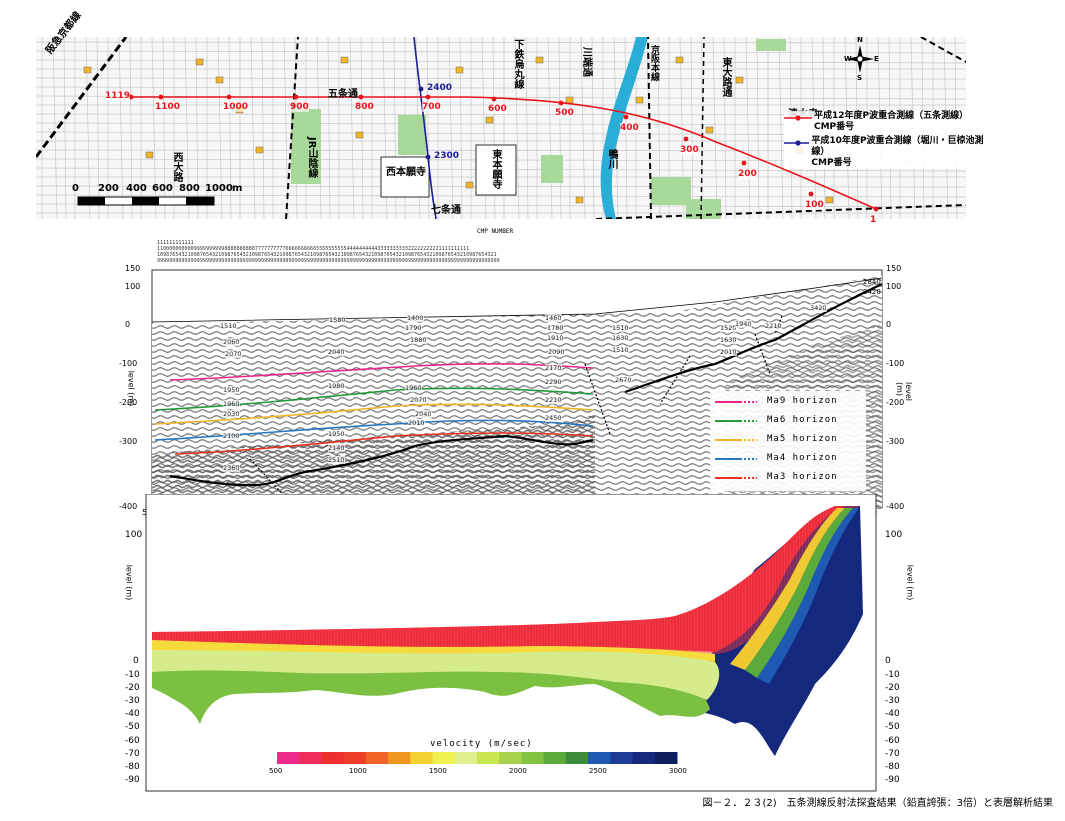  What do you see at coordinates (553, 382) in the screenshot?
I see `velocity-annotation: 2290` at bounding box center [553, 382].